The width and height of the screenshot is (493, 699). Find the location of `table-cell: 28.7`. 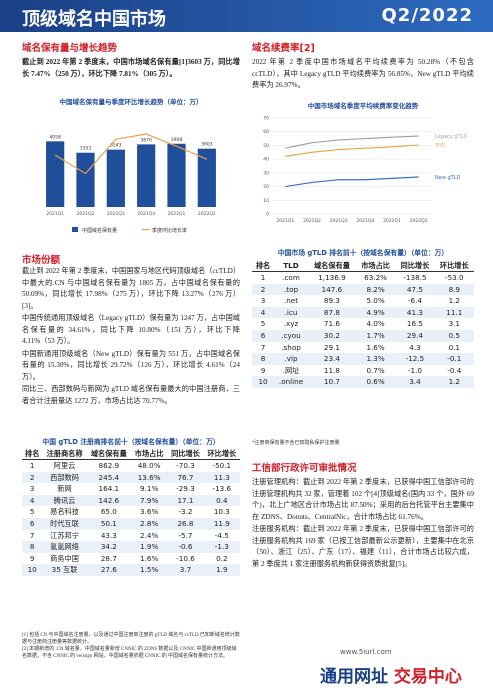

table-cell: 28.7 is located at coordinates (108, 558).